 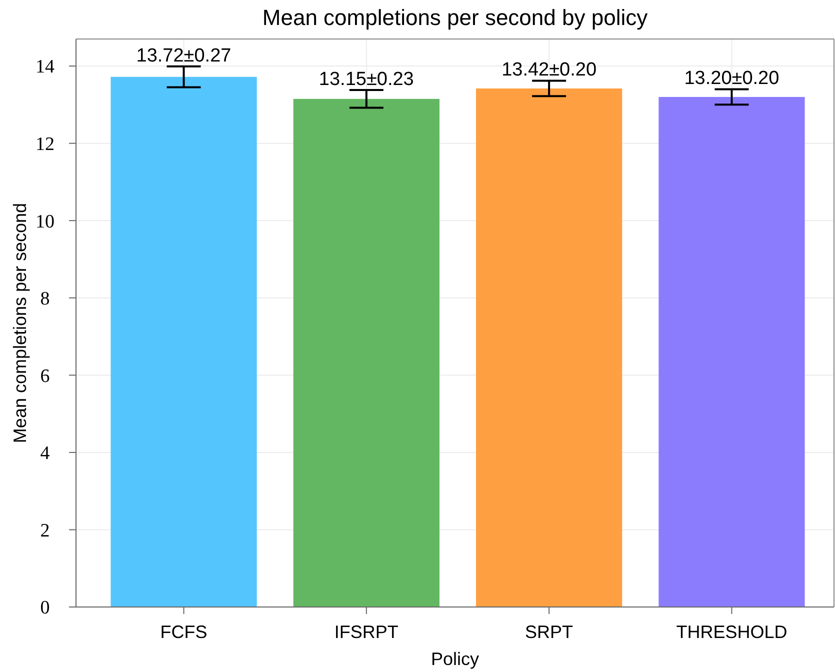 I want to click on chart-title: Mean completions per second by policy, so click(x=455, y=17).